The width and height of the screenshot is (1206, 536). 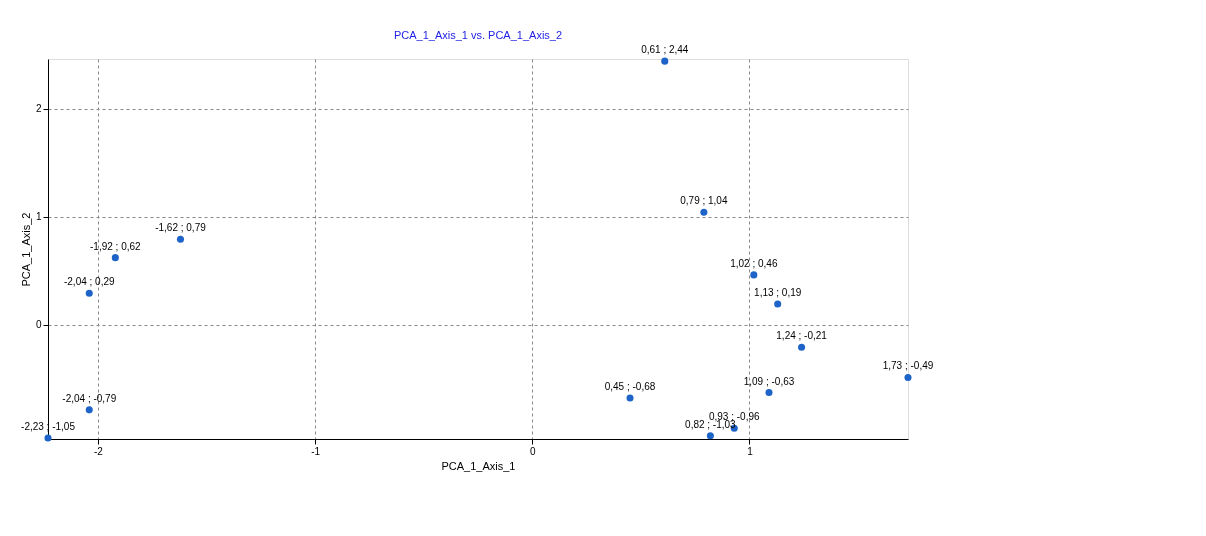 What do you see at coordinates (665, 50) in the screenshot?
I see `text: 0,61 ; 2,44` at bounding box center [665, 50].